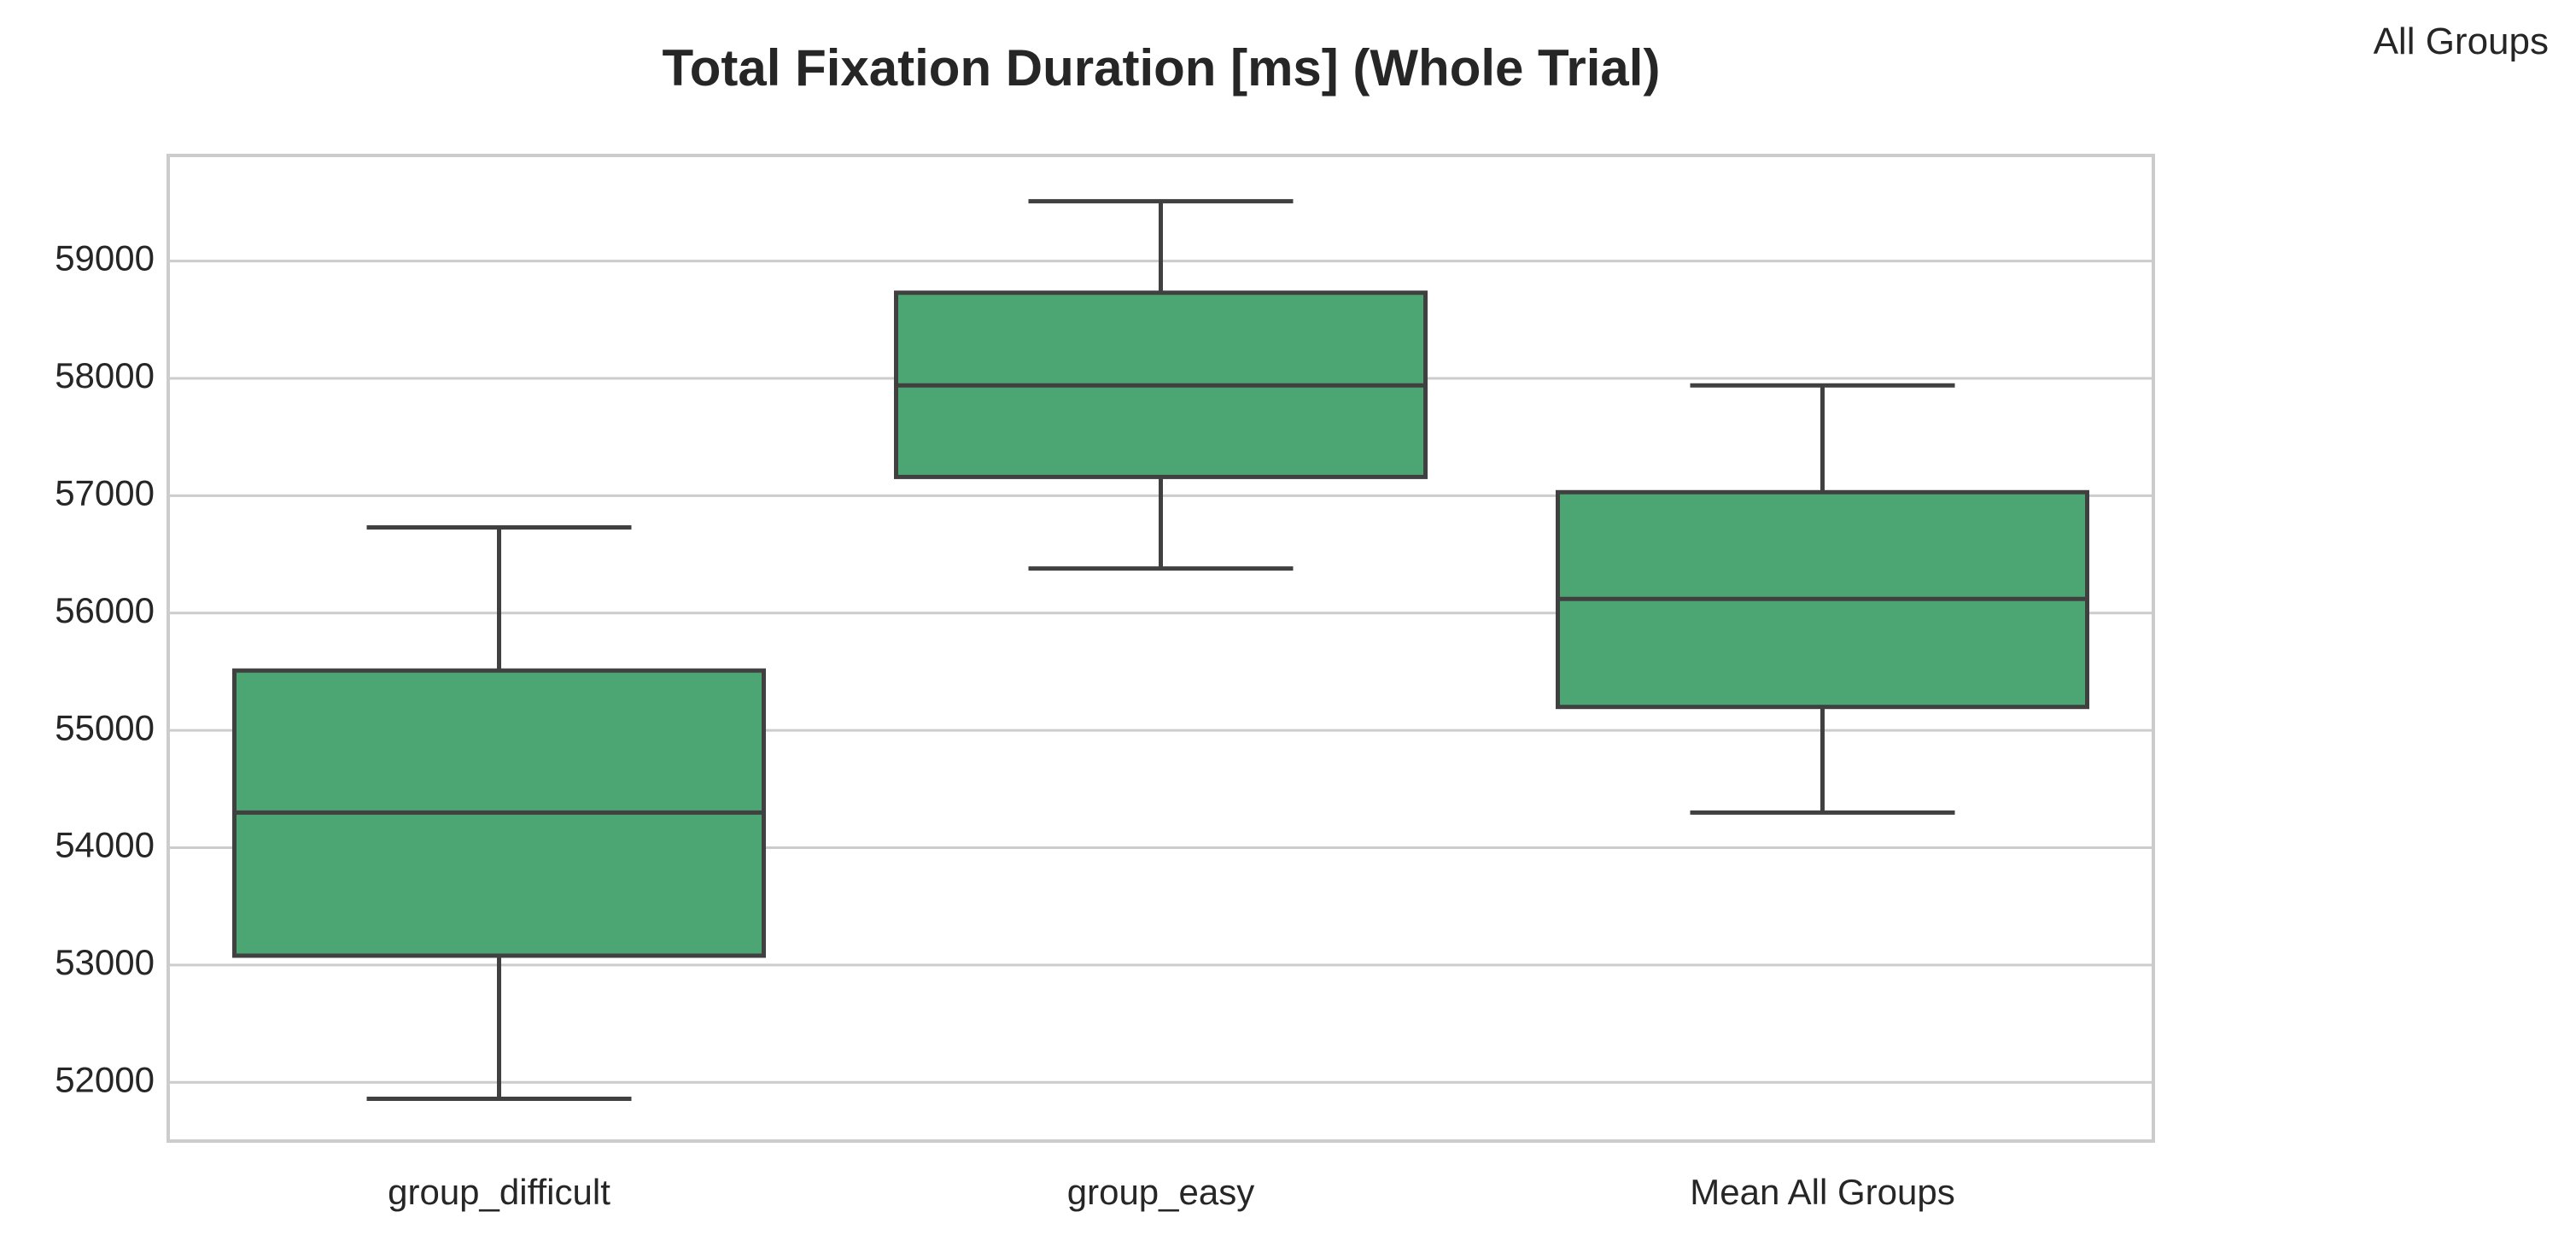 The image size is (2576, 1241). Describe the element at coordinates (1161, 1192) in the screenshot. I see `x-tick-label: group_easy` at that location.